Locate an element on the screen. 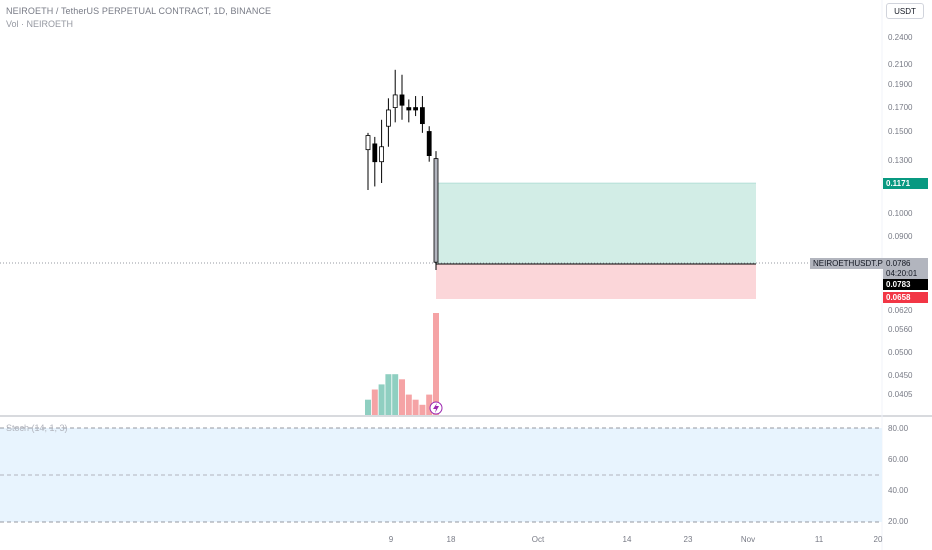 This screenshot has width=932, height=550. lightning-icon is located at coordinates (436, 408).